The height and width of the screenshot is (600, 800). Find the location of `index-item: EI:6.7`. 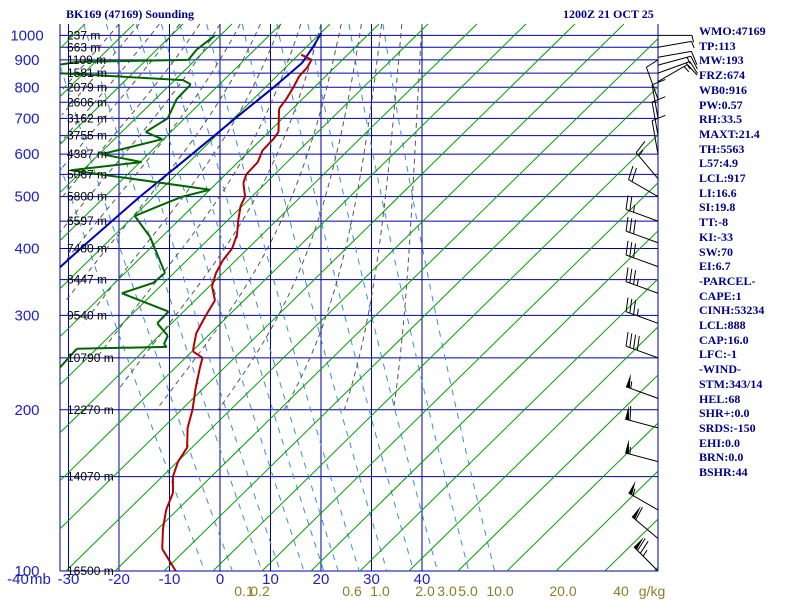

index-item: EI:6.7 is located at coordinates (715, 266).